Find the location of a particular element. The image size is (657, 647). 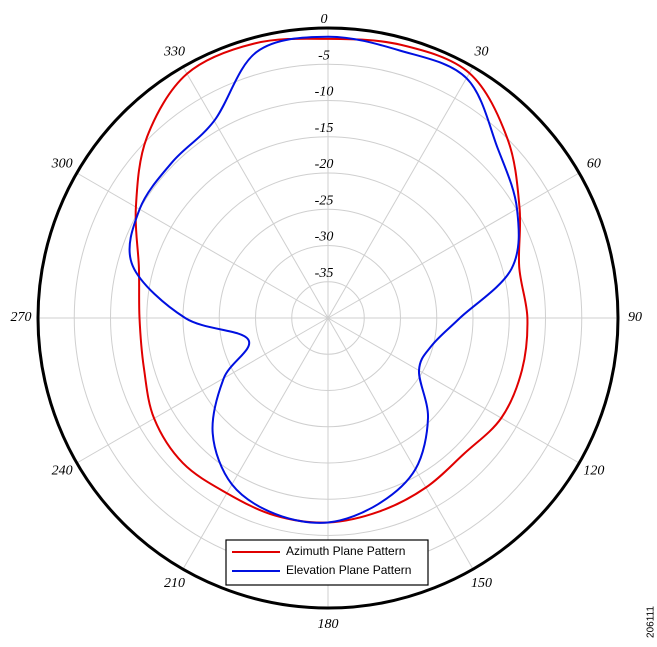

r-tick-label: 0 is located at coordinates (324, 19).